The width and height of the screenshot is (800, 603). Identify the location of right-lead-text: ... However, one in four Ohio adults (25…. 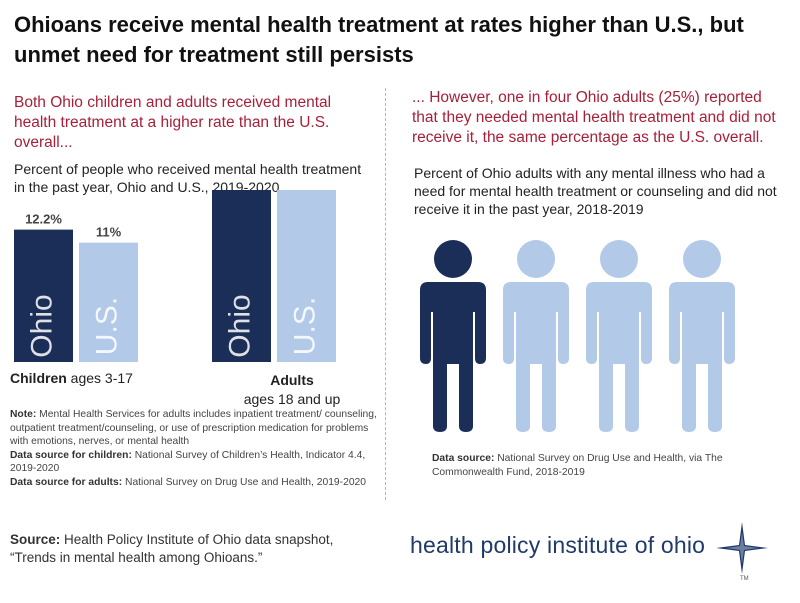
(594, 117).